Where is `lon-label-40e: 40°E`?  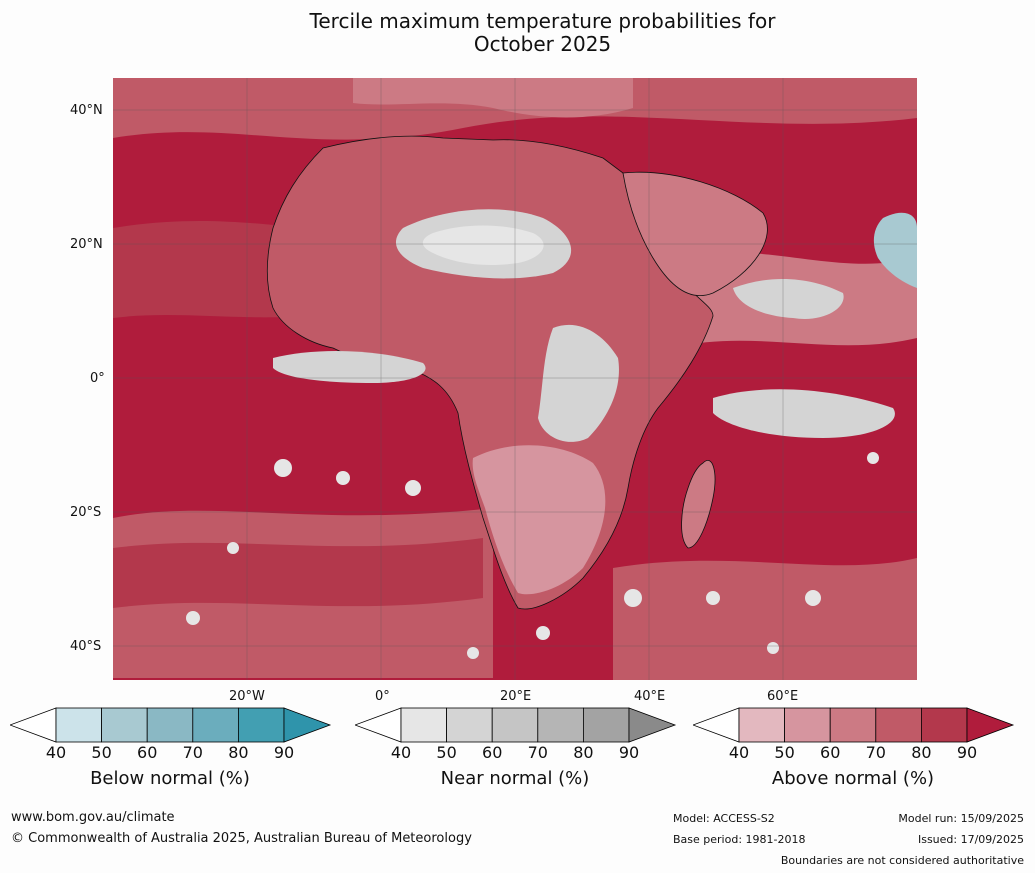 lon-label-40e: 40°E is located at coordinates (650, 696).